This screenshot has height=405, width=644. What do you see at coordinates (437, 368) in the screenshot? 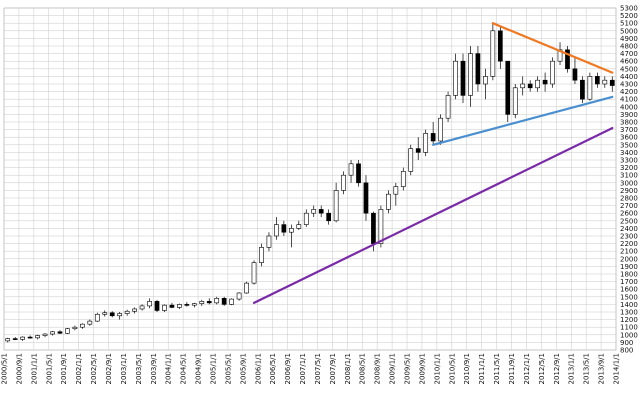
I see `x-tick-label: 2010/1/1` at bounding box center [437, 368].